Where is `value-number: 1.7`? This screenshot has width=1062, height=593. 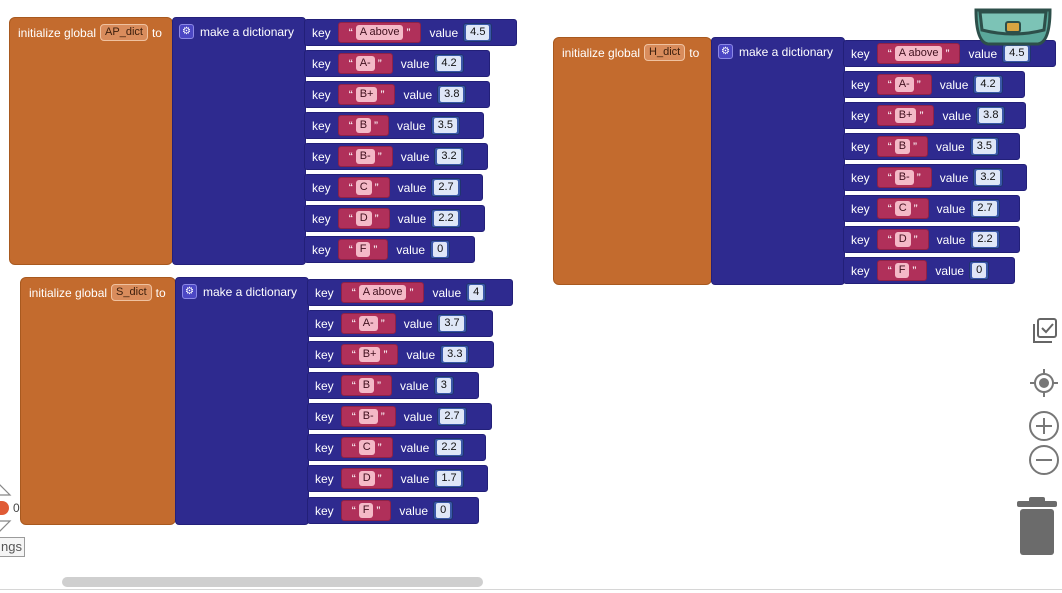
value-number: 1.7 is located at coordinates (449, 478).